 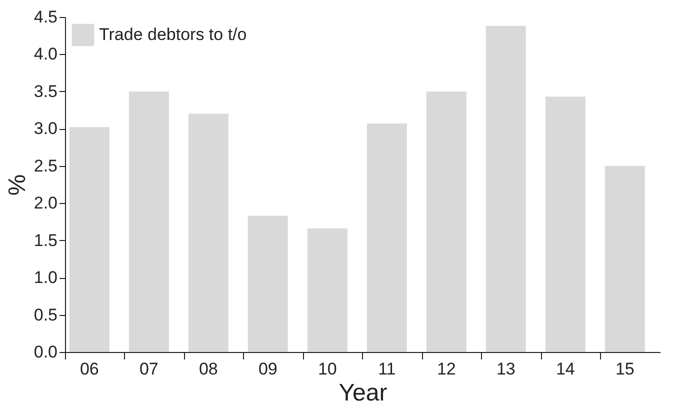 What do you see at coordinates (46, 314) in the screenshot?
I see `y-tick-label: 0.5` at bounding box center [46, 314].